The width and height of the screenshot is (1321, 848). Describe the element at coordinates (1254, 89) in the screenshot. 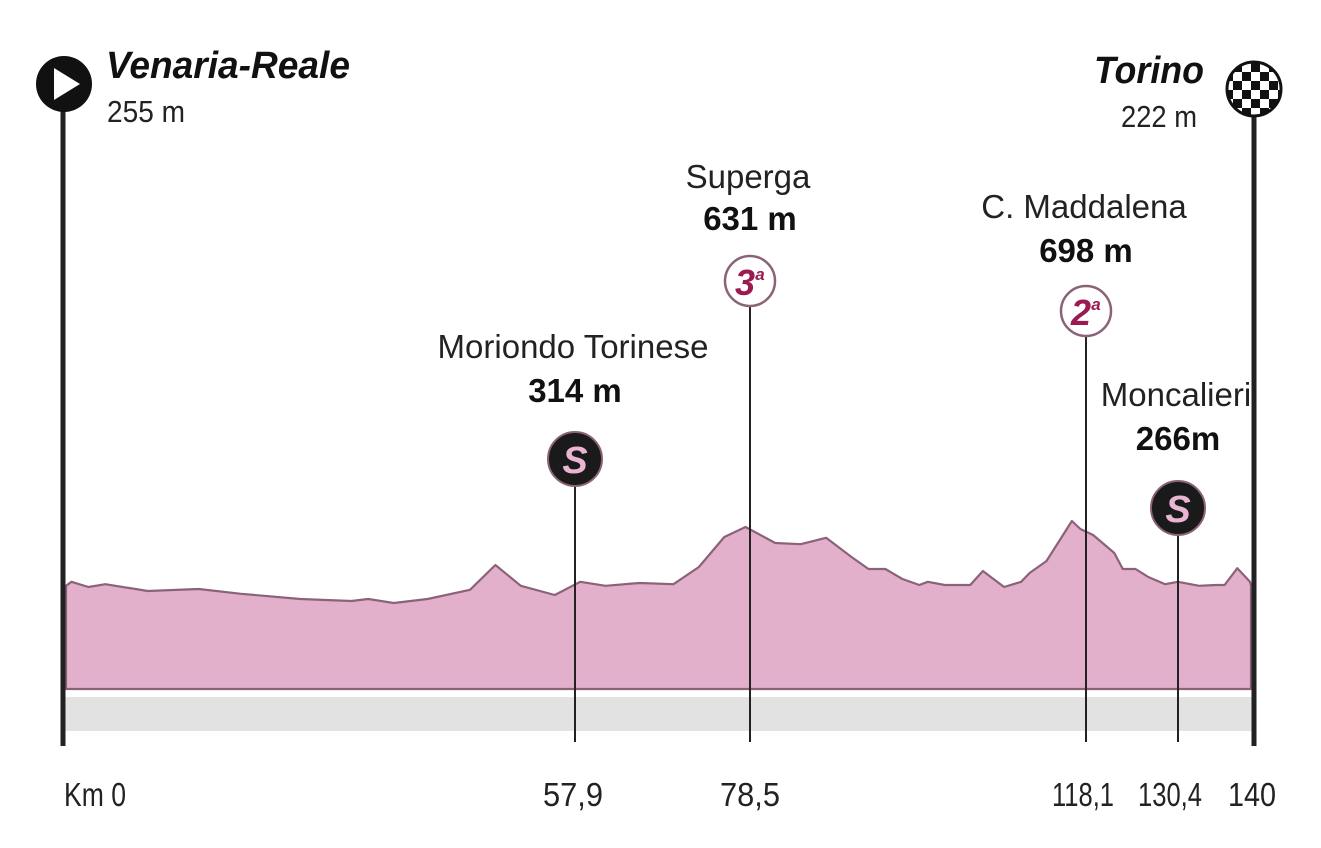

I see `finish-flag-icon` at that location.